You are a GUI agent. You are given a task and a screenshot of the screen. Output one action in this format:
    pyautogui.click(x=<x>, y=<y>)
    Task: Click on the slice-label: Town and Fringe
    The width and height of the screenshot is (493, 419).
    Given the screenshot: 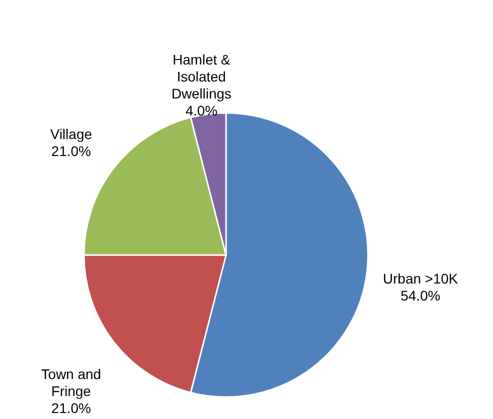 What is the action you would take?
    pyautogui.click(x=71, y=383)
    